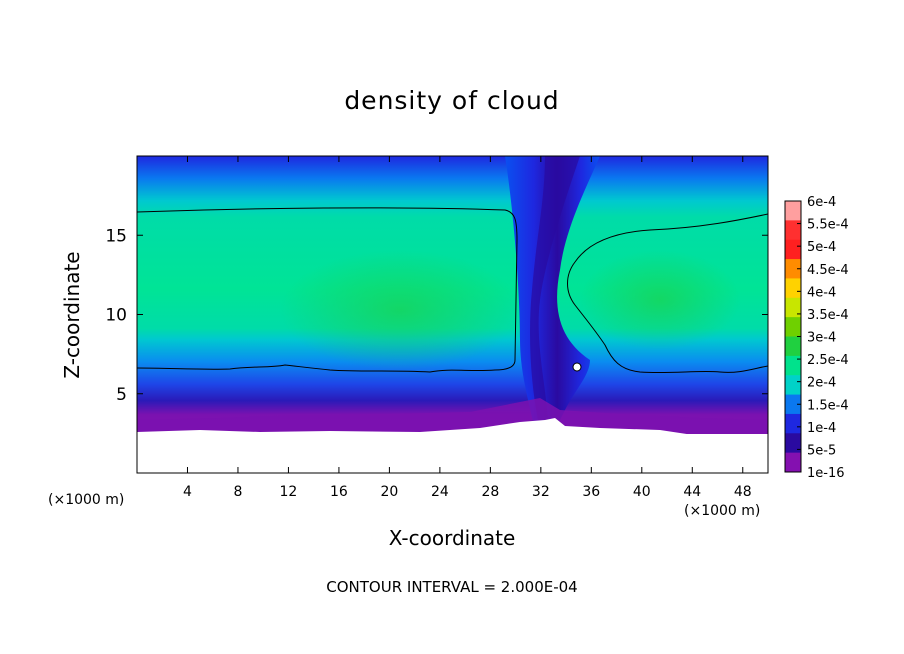 Image resolution: width=904 pixels, height=654 pixels. I want to click on cloud-base-rim, so click(452, 416).